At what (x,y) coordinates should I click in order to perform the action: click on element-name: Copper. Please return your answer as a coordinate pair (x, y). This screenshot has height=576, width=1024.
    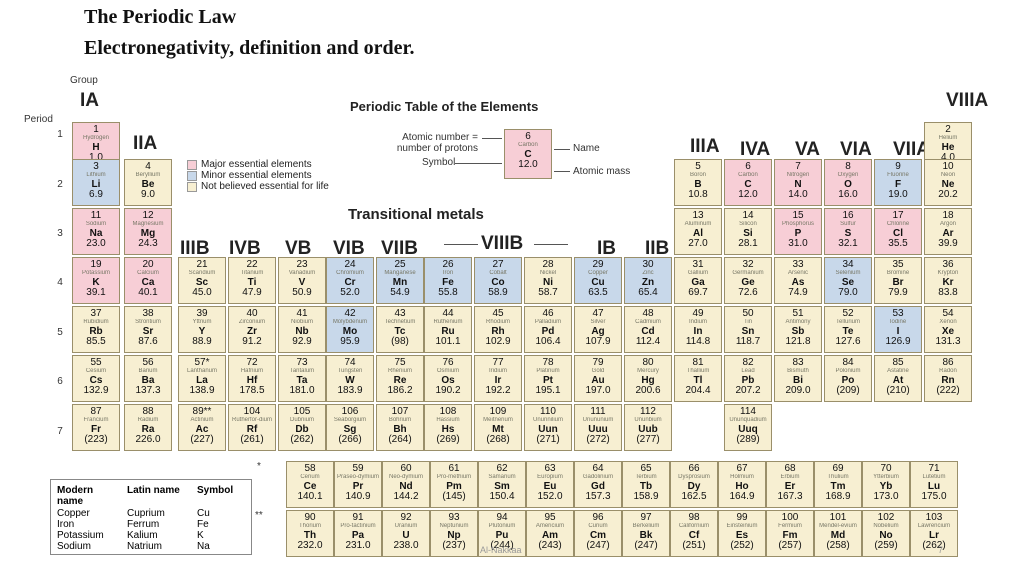
    Looking at the image, I should click on (598, 273).